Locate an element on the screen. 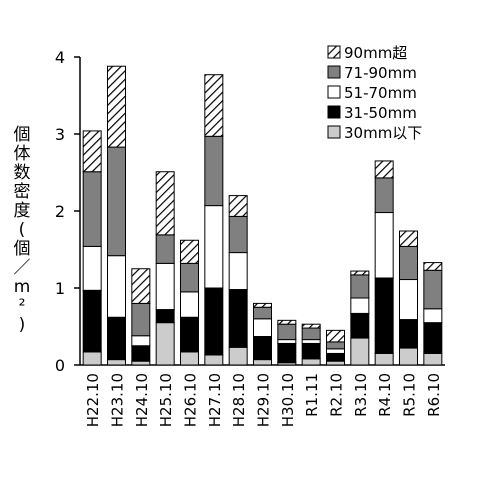 The width and height of the screenshot is (487, 481). x-tick-label: R4.10 is located at coordinates (385, 395).